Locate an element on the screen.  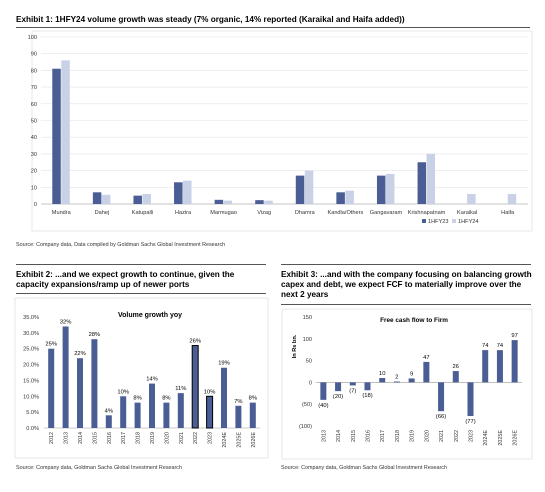
x-tick-label: 2017 is located at coordinates (124, 438).